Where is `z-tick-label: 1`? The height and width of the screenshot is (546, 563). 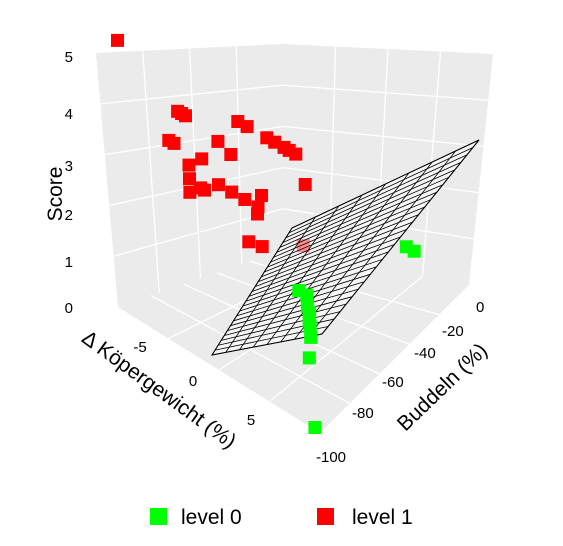
z-tick-label: 1 is located at coordinates (69, 262).